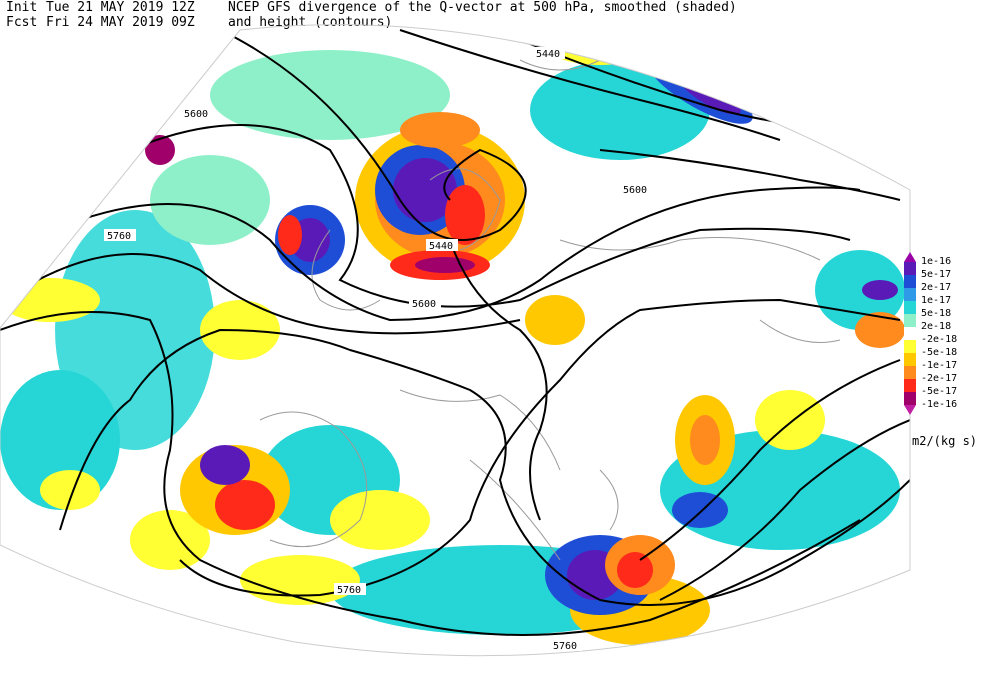 The width and height of the screenshot is (1000, 680). I want to click on colorbar, so click(910, 333).